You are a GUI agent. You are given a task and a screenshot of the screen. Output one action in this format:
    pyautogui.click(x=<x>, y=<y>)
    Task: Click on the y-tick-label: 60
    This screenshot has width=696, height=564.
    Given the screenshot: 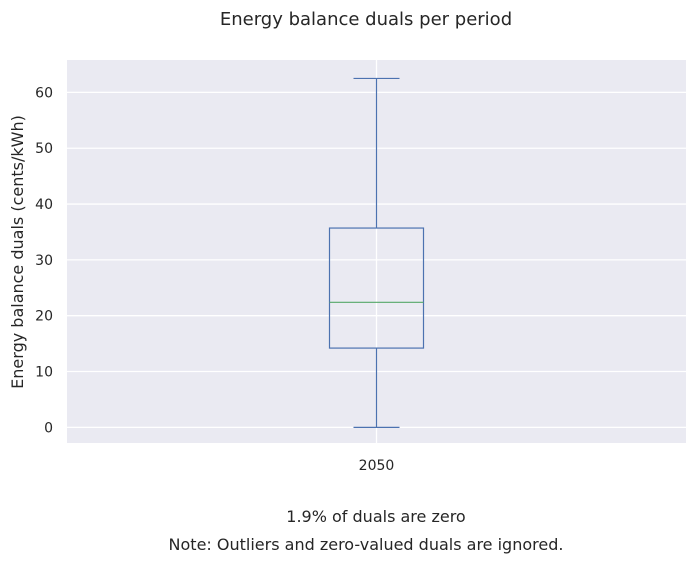 What is the action you would take?
    pyautogui.click(x=44, y=93)
    